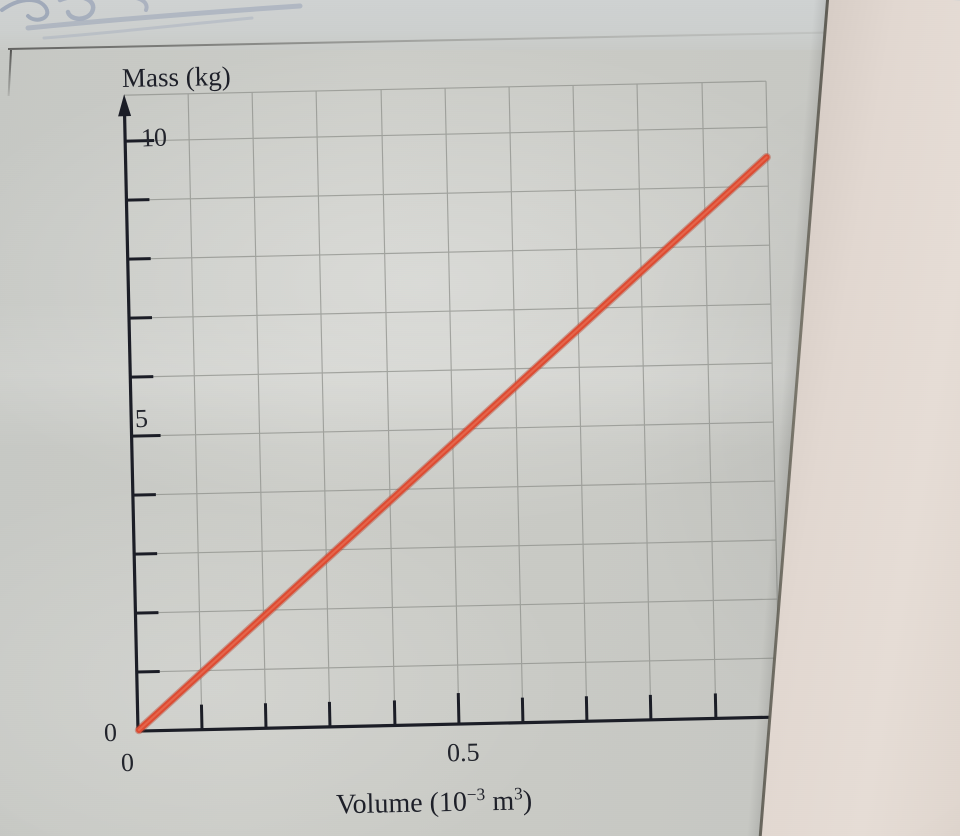 This screenshot has width=960, height=836. Describe the element at coordinates (401, 803) in the screenshot. I see `x-axis-title-mantissa: Volume (10` at that location.